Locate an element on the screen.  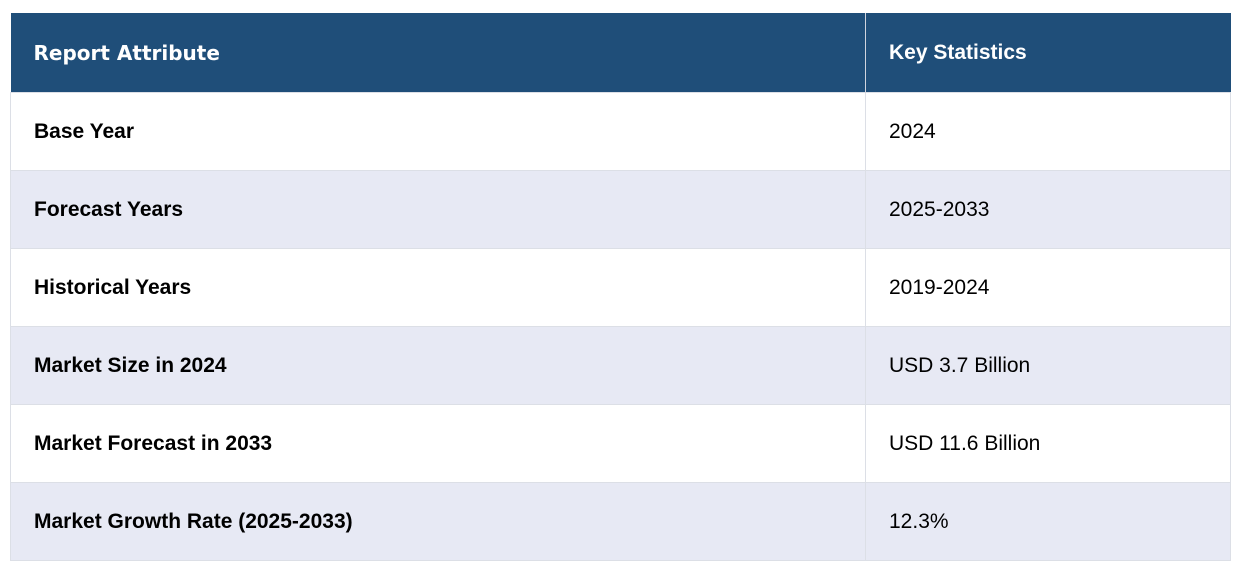
value-cell: USD 11.6 Billion is located at coordinates (1048, 443).